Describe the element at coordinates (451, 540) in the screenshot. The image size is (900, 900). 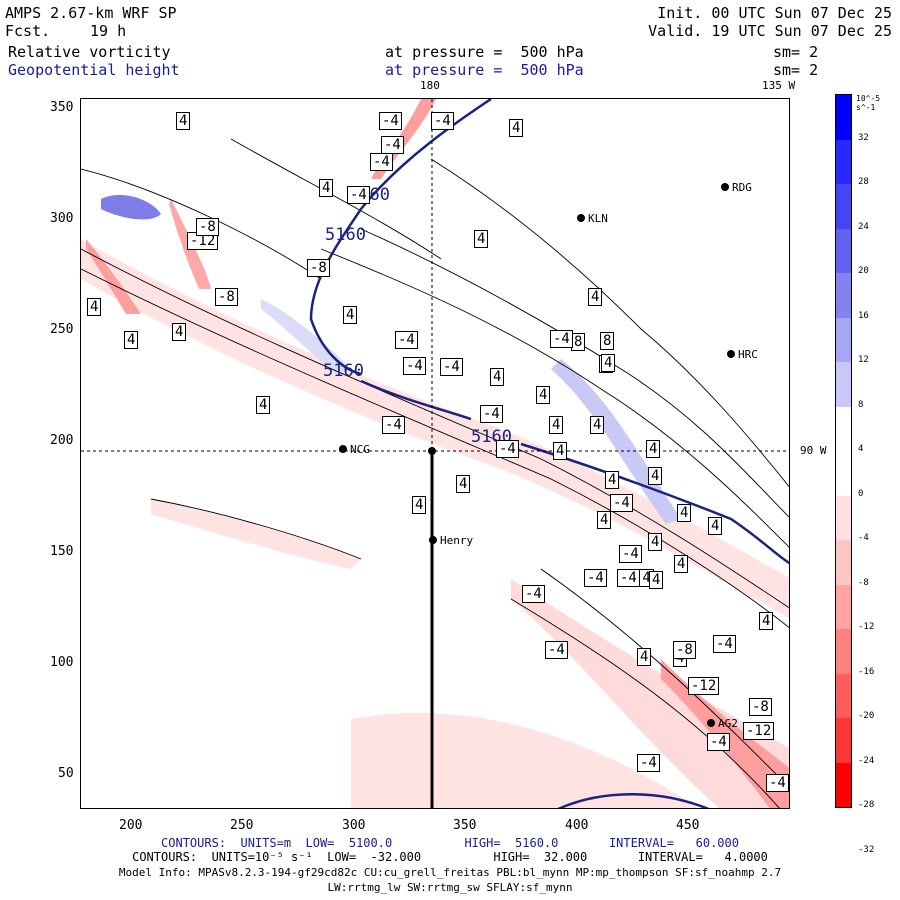
I see `station-henry: Henry` at that location.